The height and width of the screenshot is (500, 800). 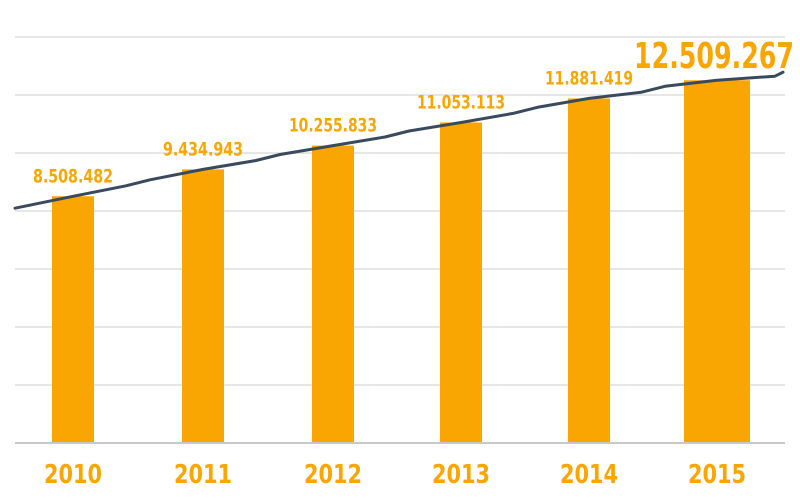 I want to click on category-labels: 2010 2011 2012 2013 2014 2015, so click(x=395, y=475).